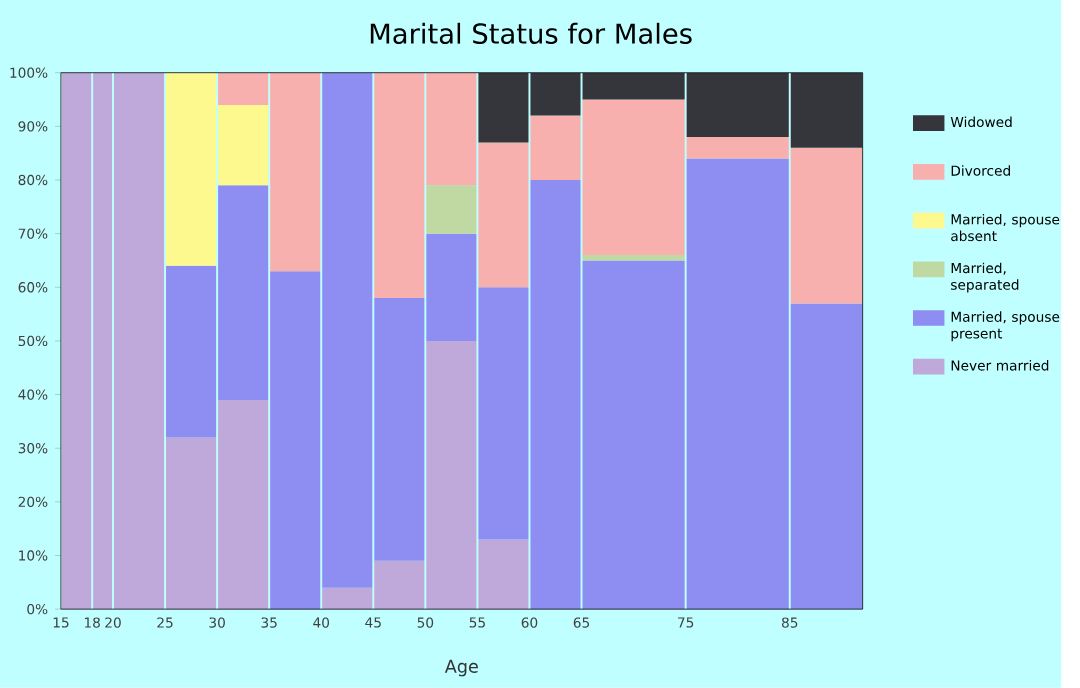 The height and width of the screenshot is (688, 1080). Describe the element at coordinates (461, 668) in the screenshot. I see `x-axis-title: Age` at that location.